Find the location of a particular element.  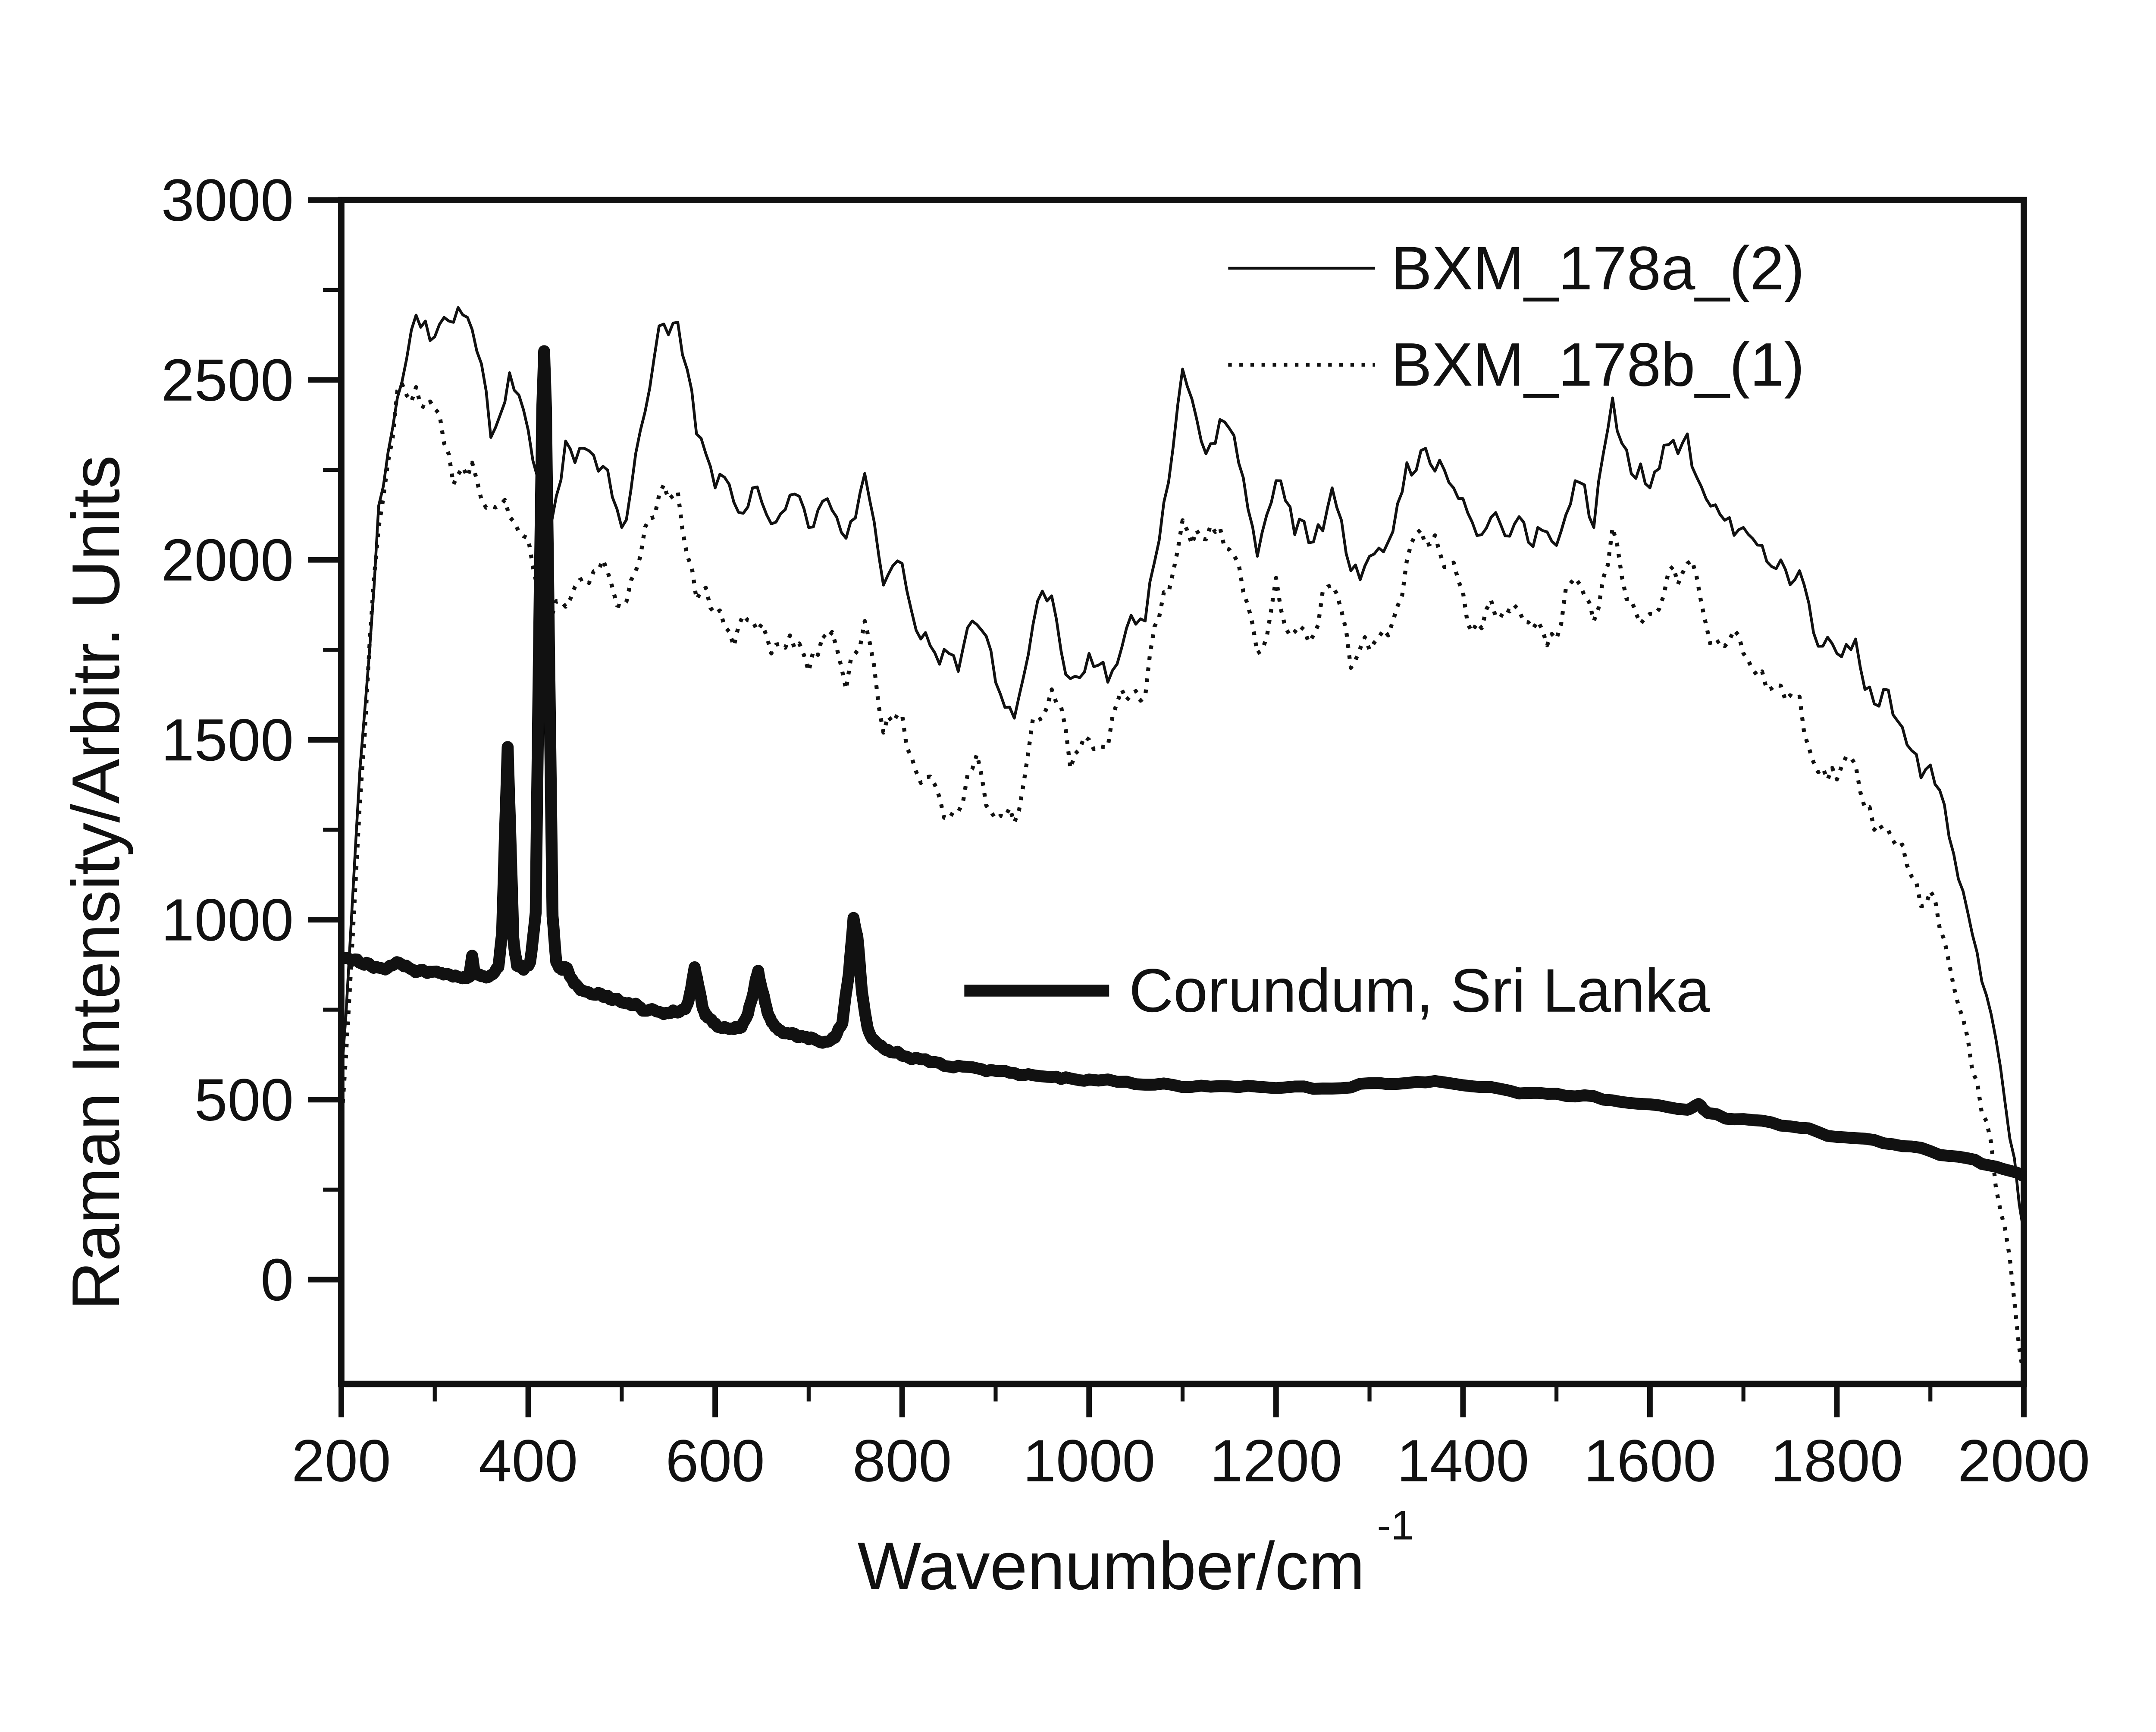

y-tick-label: 2500 is located at coordinates (228, 380).